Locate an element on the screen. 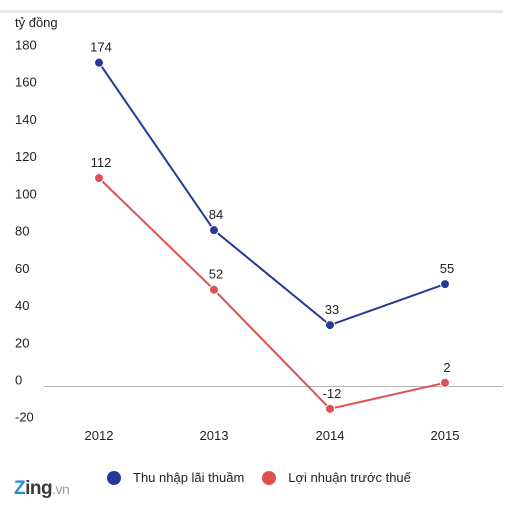 This screenshot has height=513, width=521. data-label: -12 is located at coordinates (332, 393).